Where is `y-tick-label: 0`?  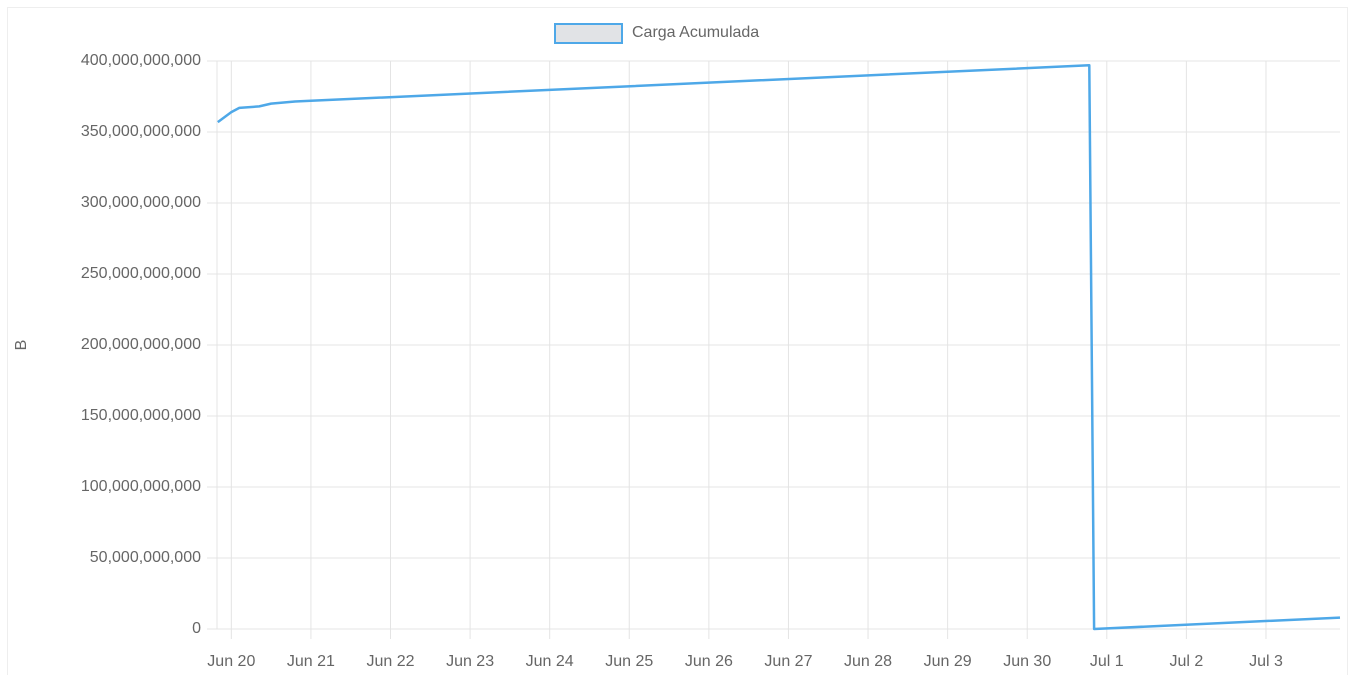 y-tick-label: 0 is located at coordinates (196, 628).